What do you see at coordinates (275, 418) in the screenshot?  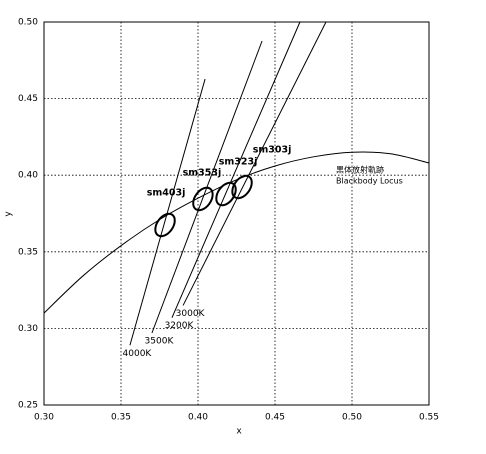 I see `x-tick-label: 0.45` at bounding box center [275, 418].